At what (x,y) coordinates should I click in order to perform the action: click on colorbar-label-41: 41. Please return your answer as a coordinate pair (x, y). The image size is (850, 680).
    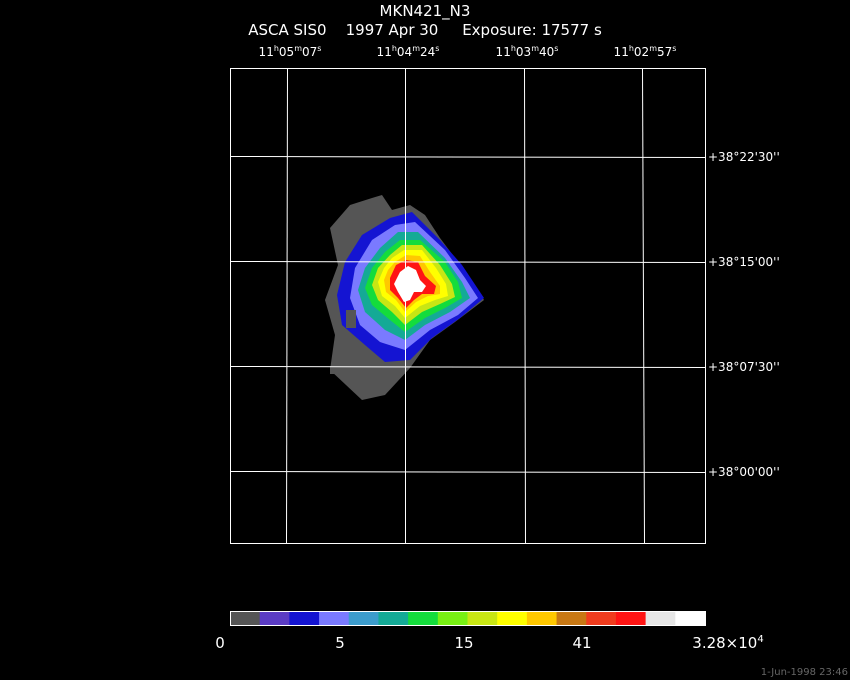
    Looking at the image, I should click on (582, 643).